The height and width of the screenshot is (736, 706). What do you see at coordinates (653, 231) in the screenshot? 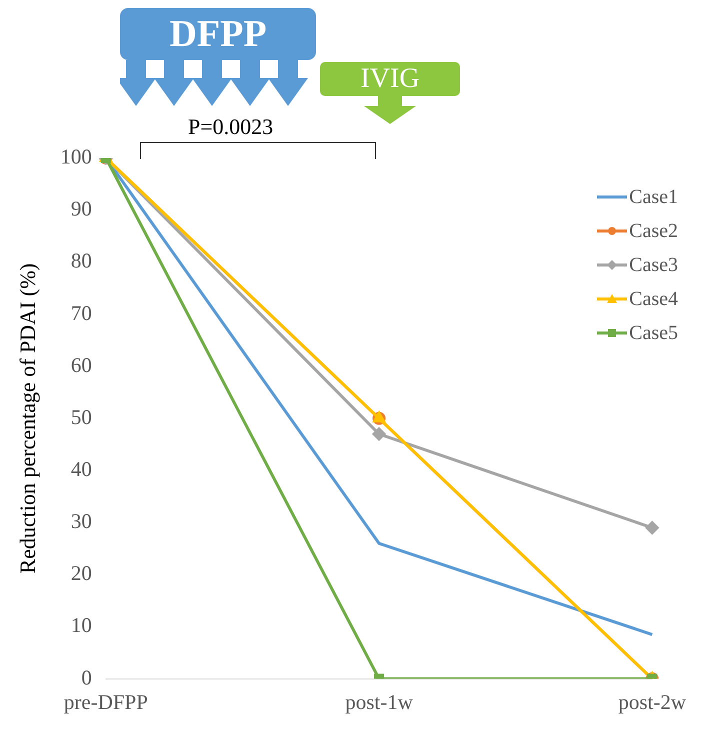
I see `legend-label: Case2` at bounding box center [653, 231].